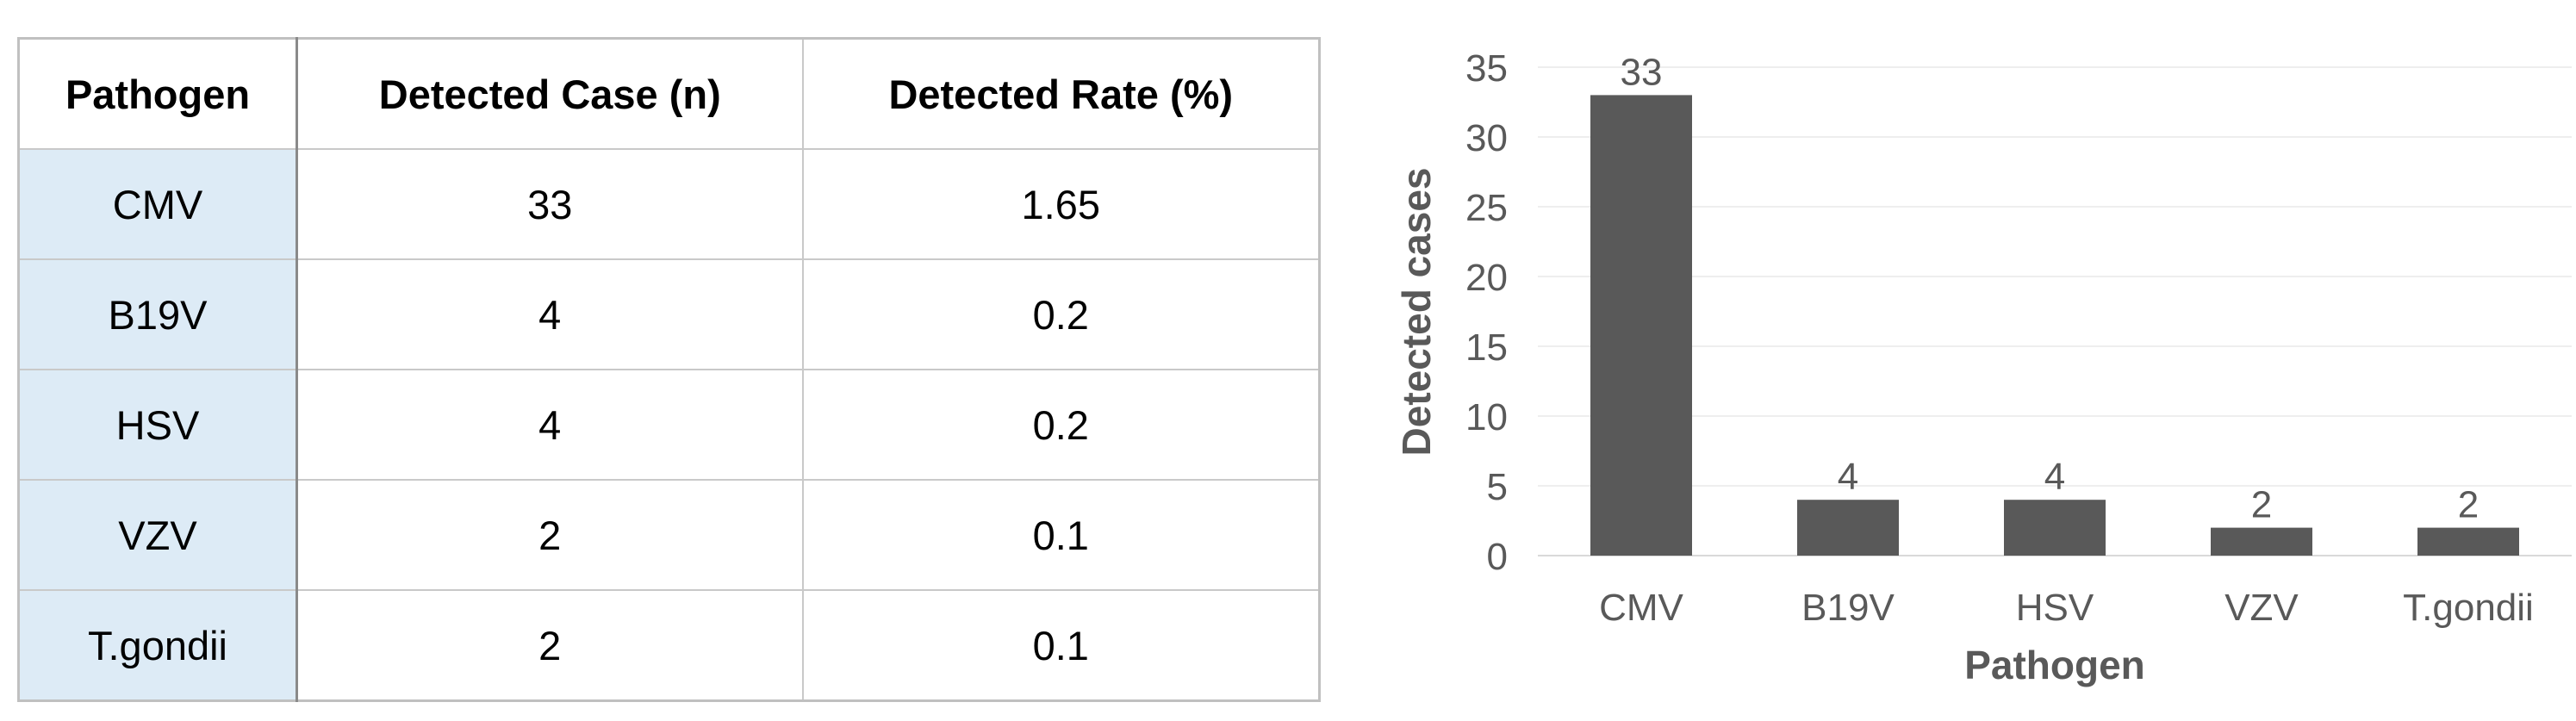 This screenshot has height=721, width=2576. I want to click on pathogen-cell: HSV, so click(158, 425).